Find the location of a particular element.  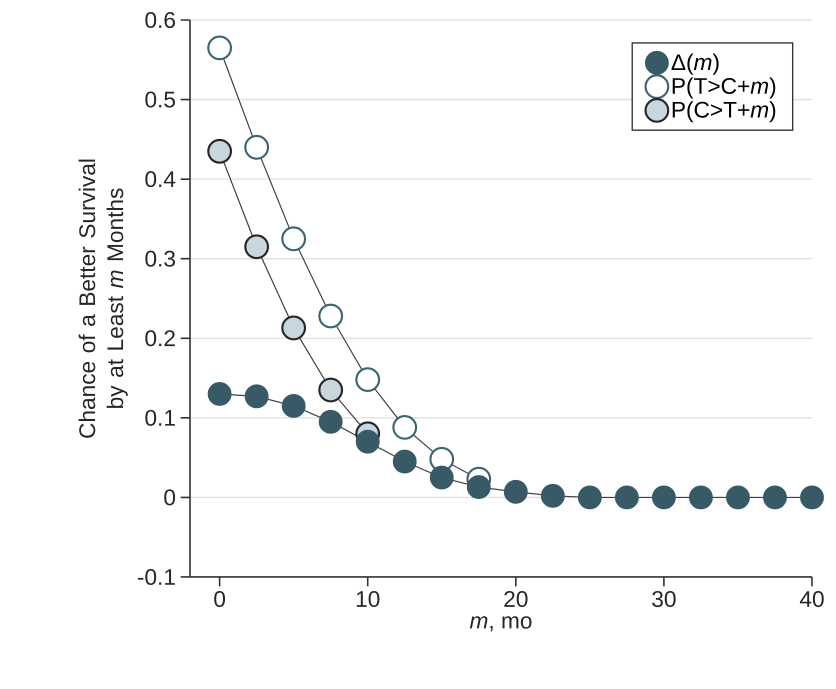

x-tick-label: 20 is located at coordinates (516, 599).